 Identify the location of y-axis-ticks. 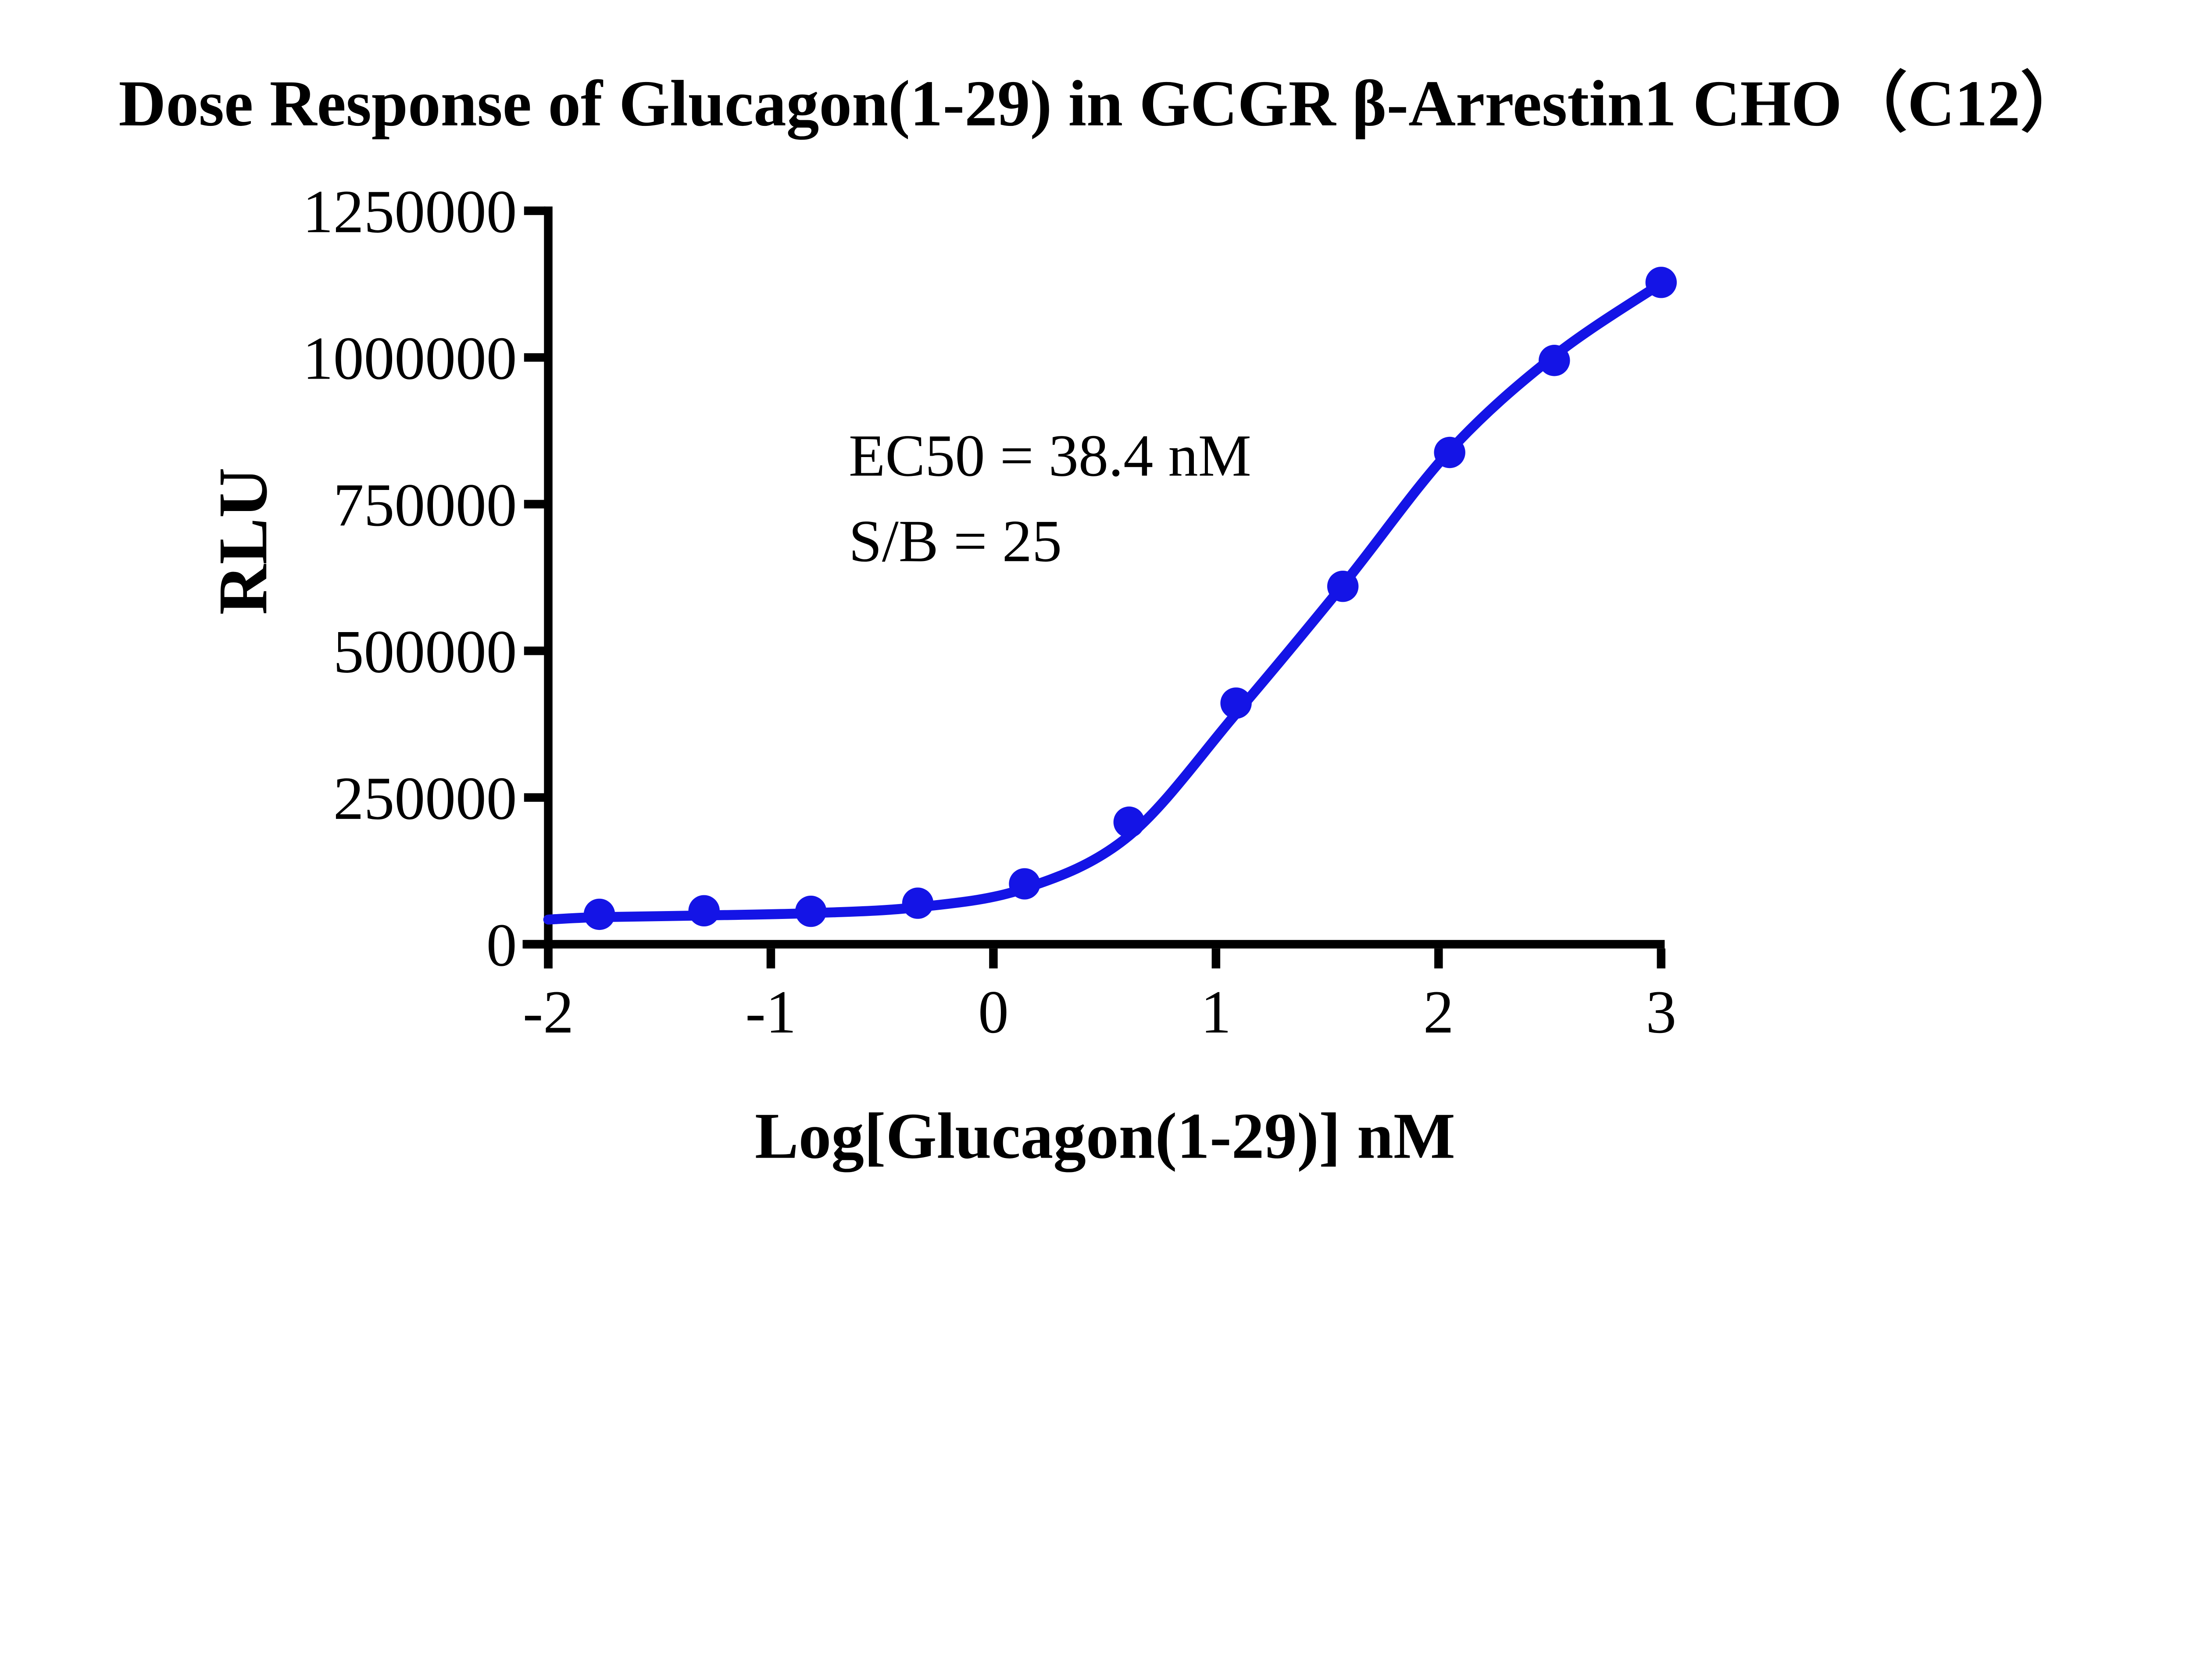
(535, 577).